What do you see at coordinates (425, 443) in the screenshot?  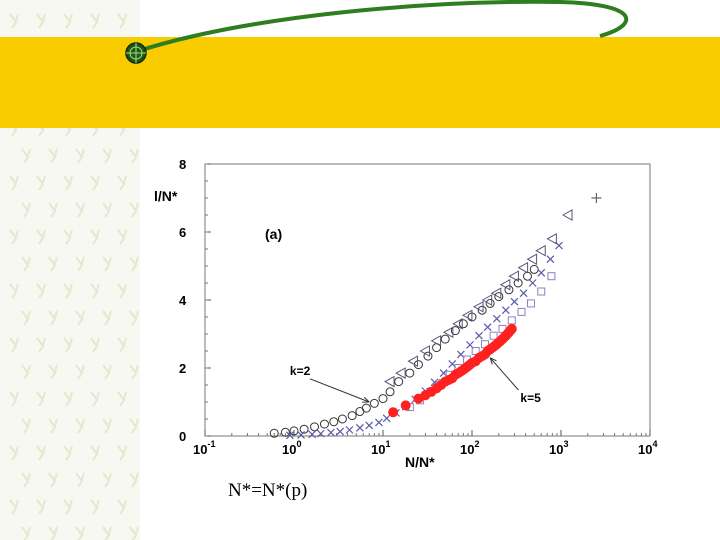 I see `x-axis: 10⁻¹ 10⁰ 10¹ 10² 10³ 10⁴` at bounding box center [425, 443].